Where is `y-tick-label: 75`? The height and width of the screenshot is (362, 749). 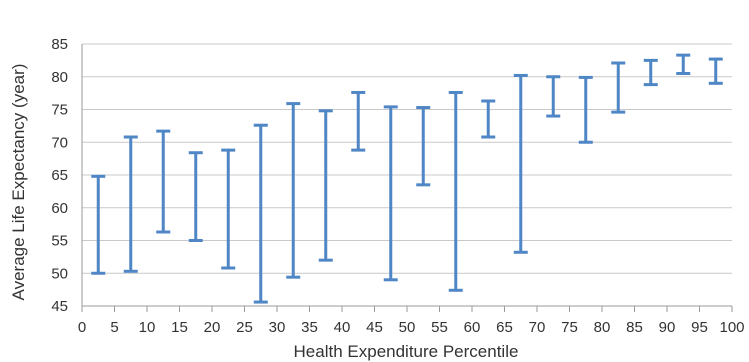 y-tick-label: 75 is located at coordinates (59, 110).